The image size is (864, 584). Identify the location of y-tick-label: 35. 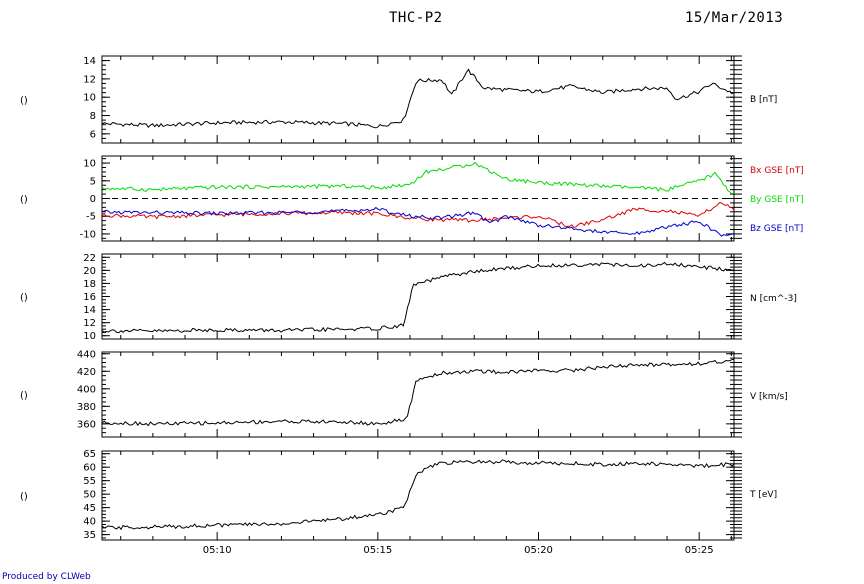
(89, 535).